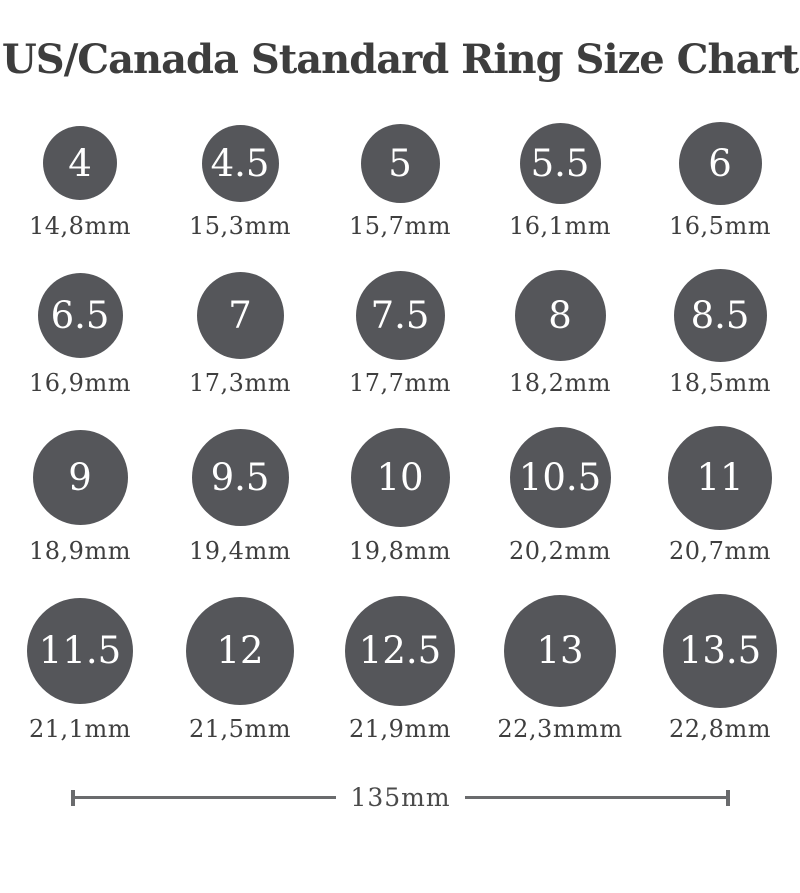 This screenshot has height=893, width=800. I want to click on ring-circle: 13.5, so click(720, 650).